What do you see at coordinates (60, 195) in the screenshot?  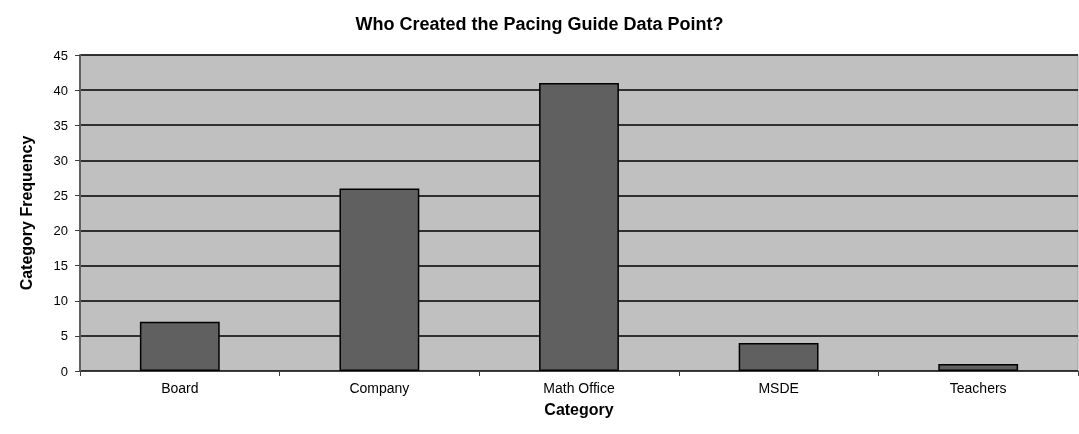 I see `y-tick-label: 25` at bounding box center [60, 195].